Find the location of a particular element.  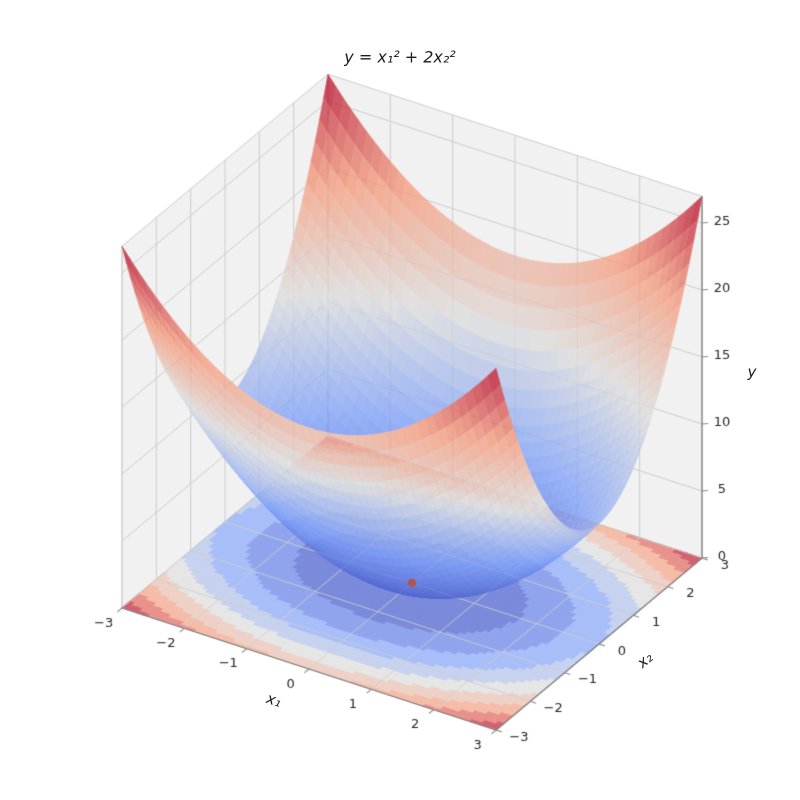

chart-title: y = x₁² + 2x₂² is located at coordinates (400, 57).